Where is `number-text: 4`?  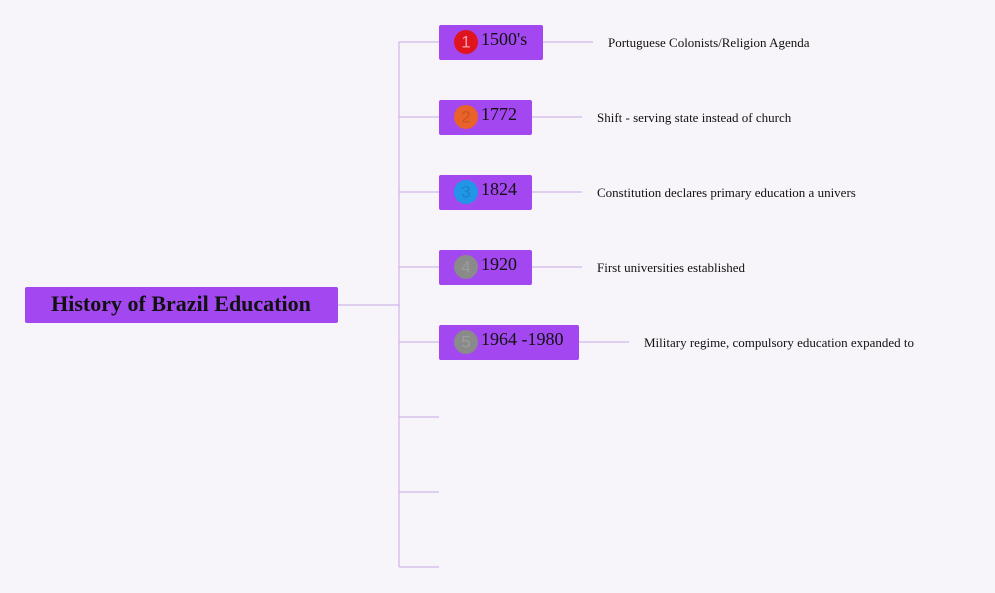 number-text: 4 is located at coordinates (465, 266).